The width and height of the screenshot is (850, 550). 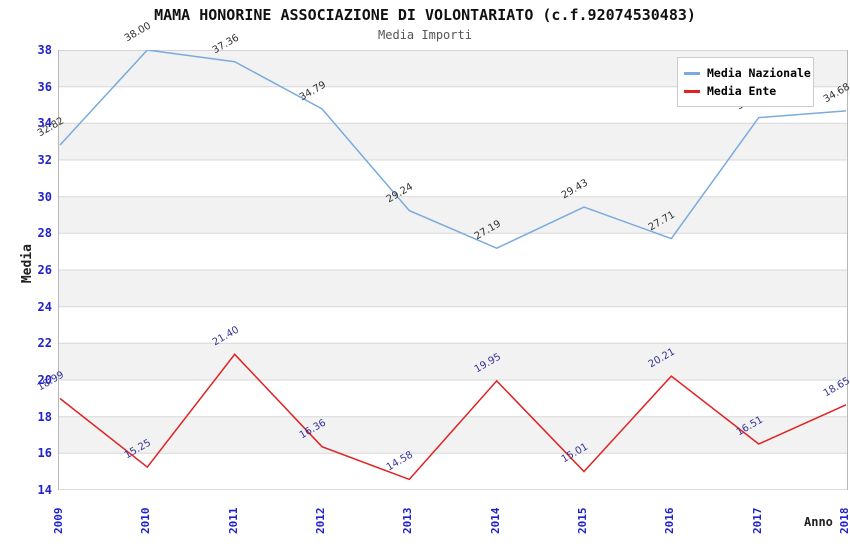 I want to click on y-tick-label: 24, so click(x=44, y=306).